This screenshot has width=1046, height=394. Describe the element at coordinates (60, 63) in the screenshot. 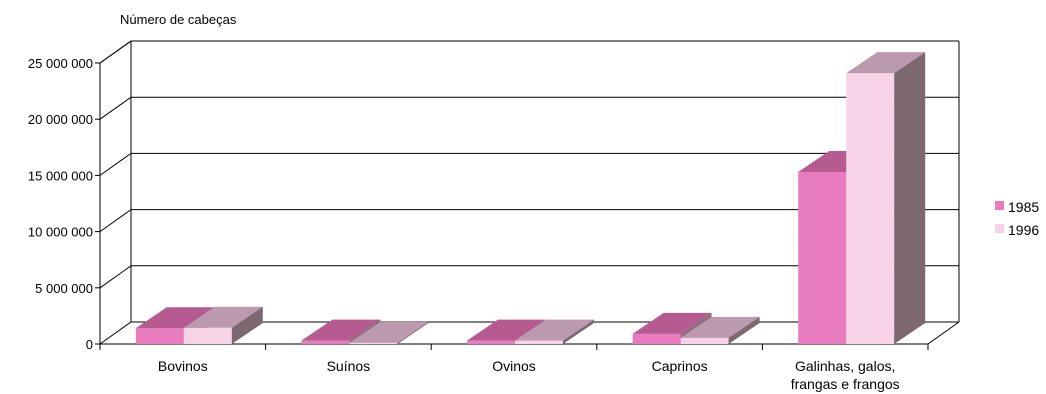

I see `y-tick-label: 25 000 000` at that location.